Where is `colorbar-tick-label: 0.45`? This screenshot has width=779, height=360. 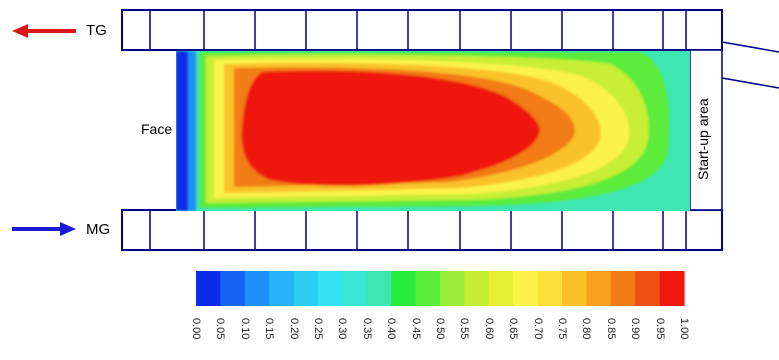
colorbar-tick-label: 0.45 is located at coordinates (415, 329).